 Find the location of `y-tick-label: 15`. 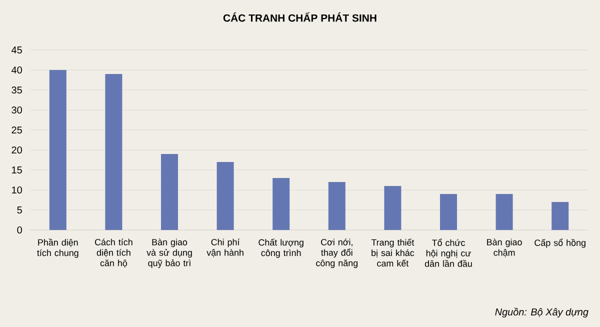

y-tick-label: 15 is located at coordinates (17, 170).